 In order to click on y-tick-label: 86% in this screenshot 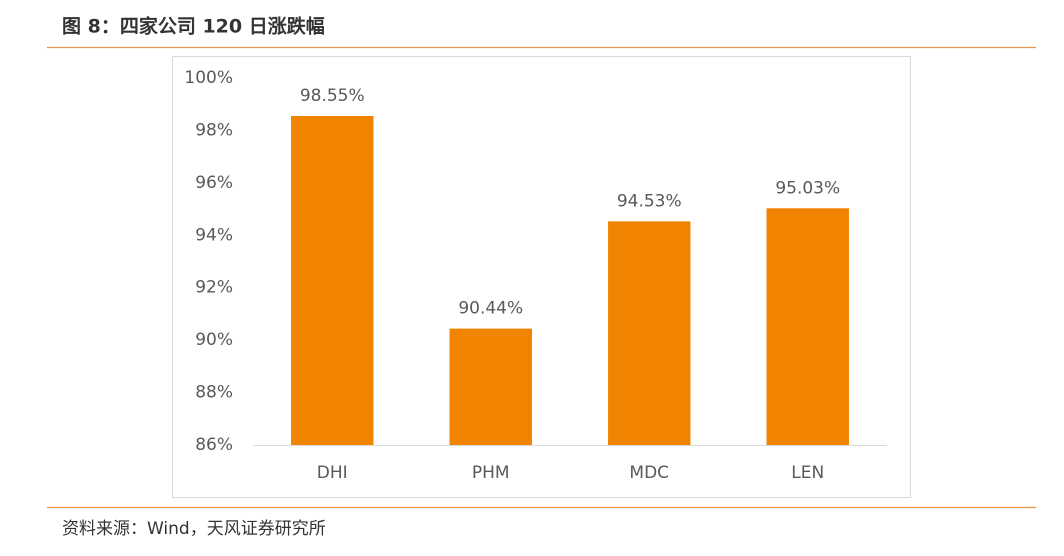, I will do `click(214, 445)`.